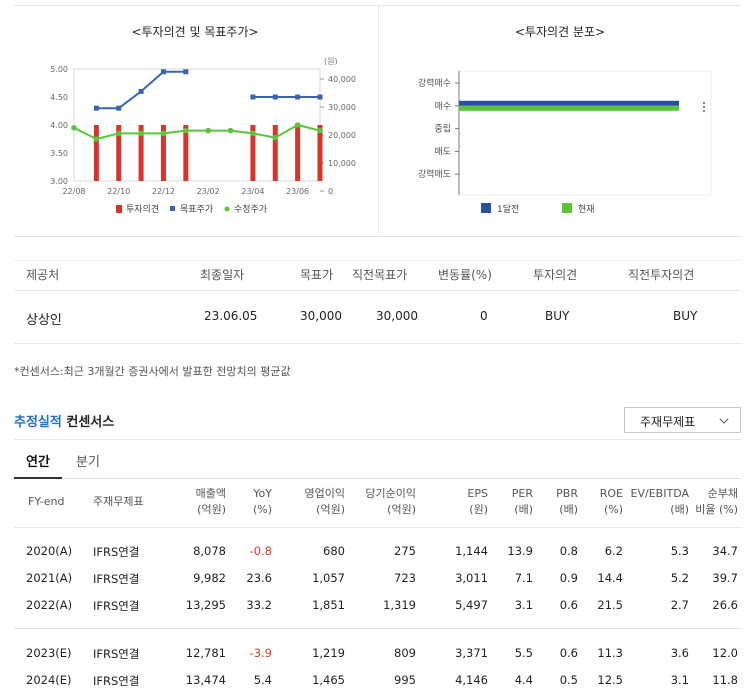 The width and height of the screenshot is (750, 700). Describe the element at coordinates (328, 605) in the screenshot. I see `fin-value-cell: 1,851` at that location.